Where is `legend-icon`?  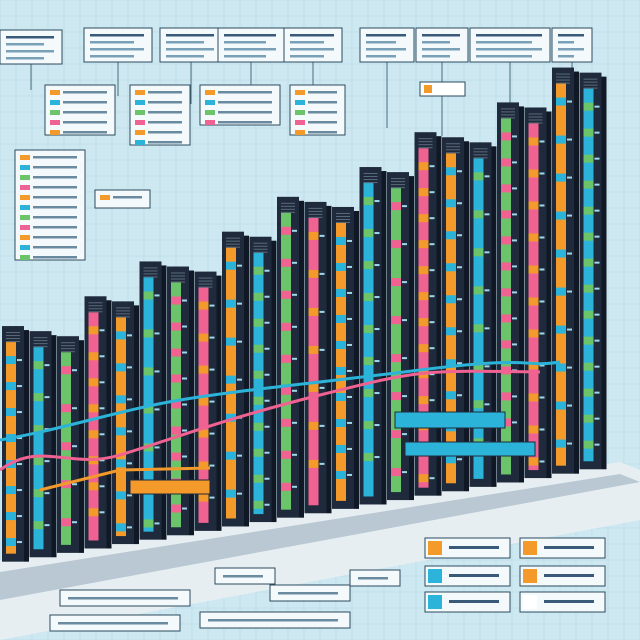
legend-icon is located at coordinates (530, 602).